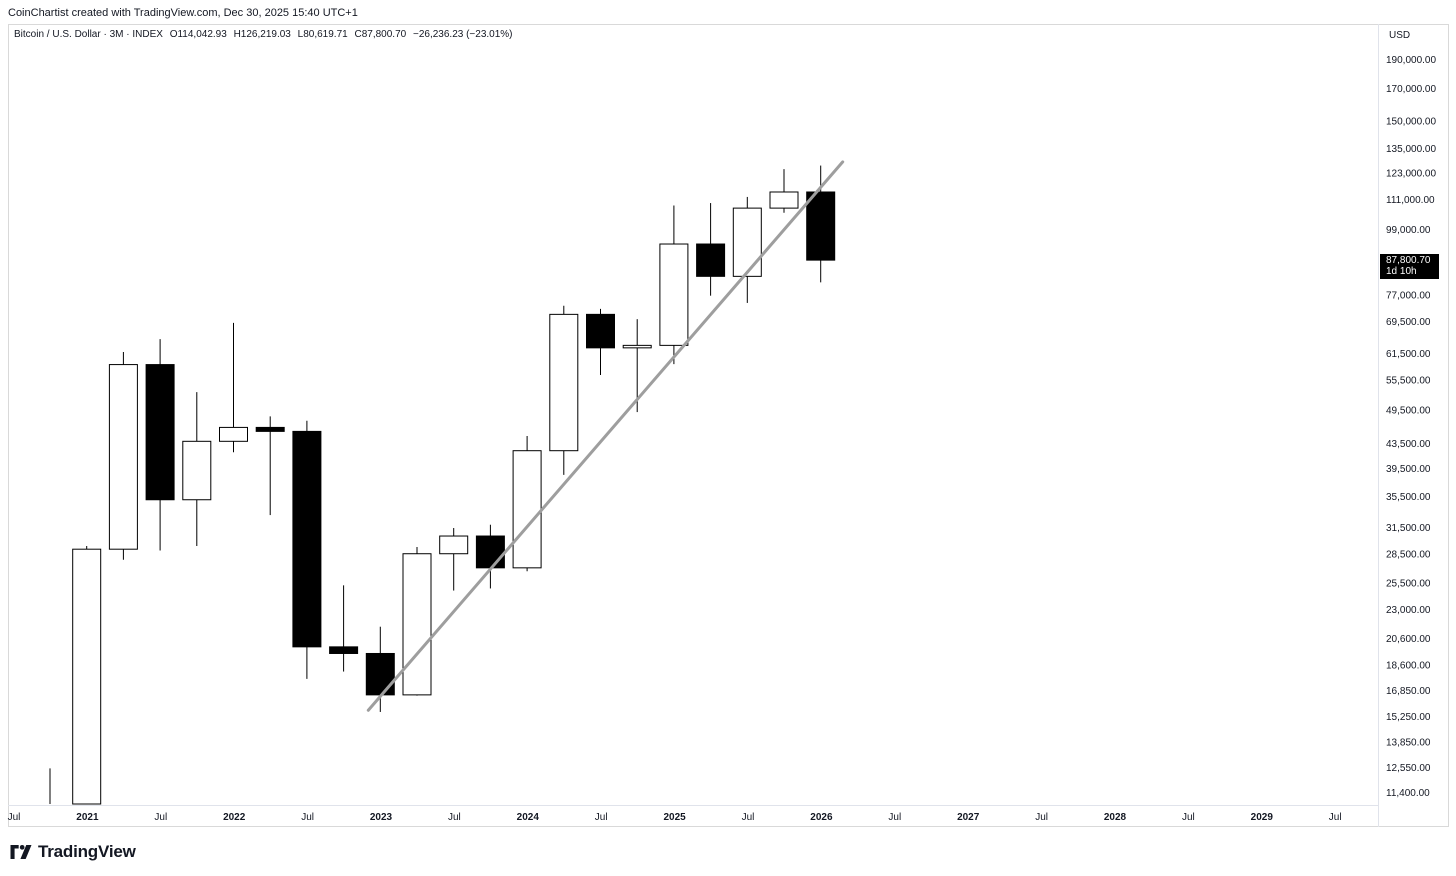  I want to click on tradingview-logo-icon, so click(21, 852).